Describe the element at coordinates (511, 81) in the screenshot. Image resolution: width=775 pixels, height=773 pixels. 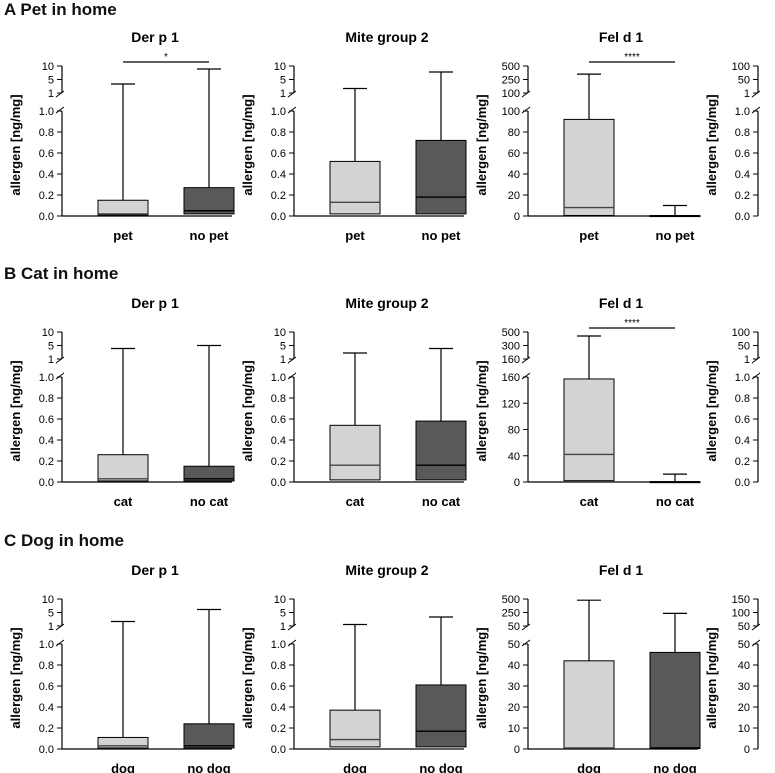
I see `y-tick-label: 250` at that location.